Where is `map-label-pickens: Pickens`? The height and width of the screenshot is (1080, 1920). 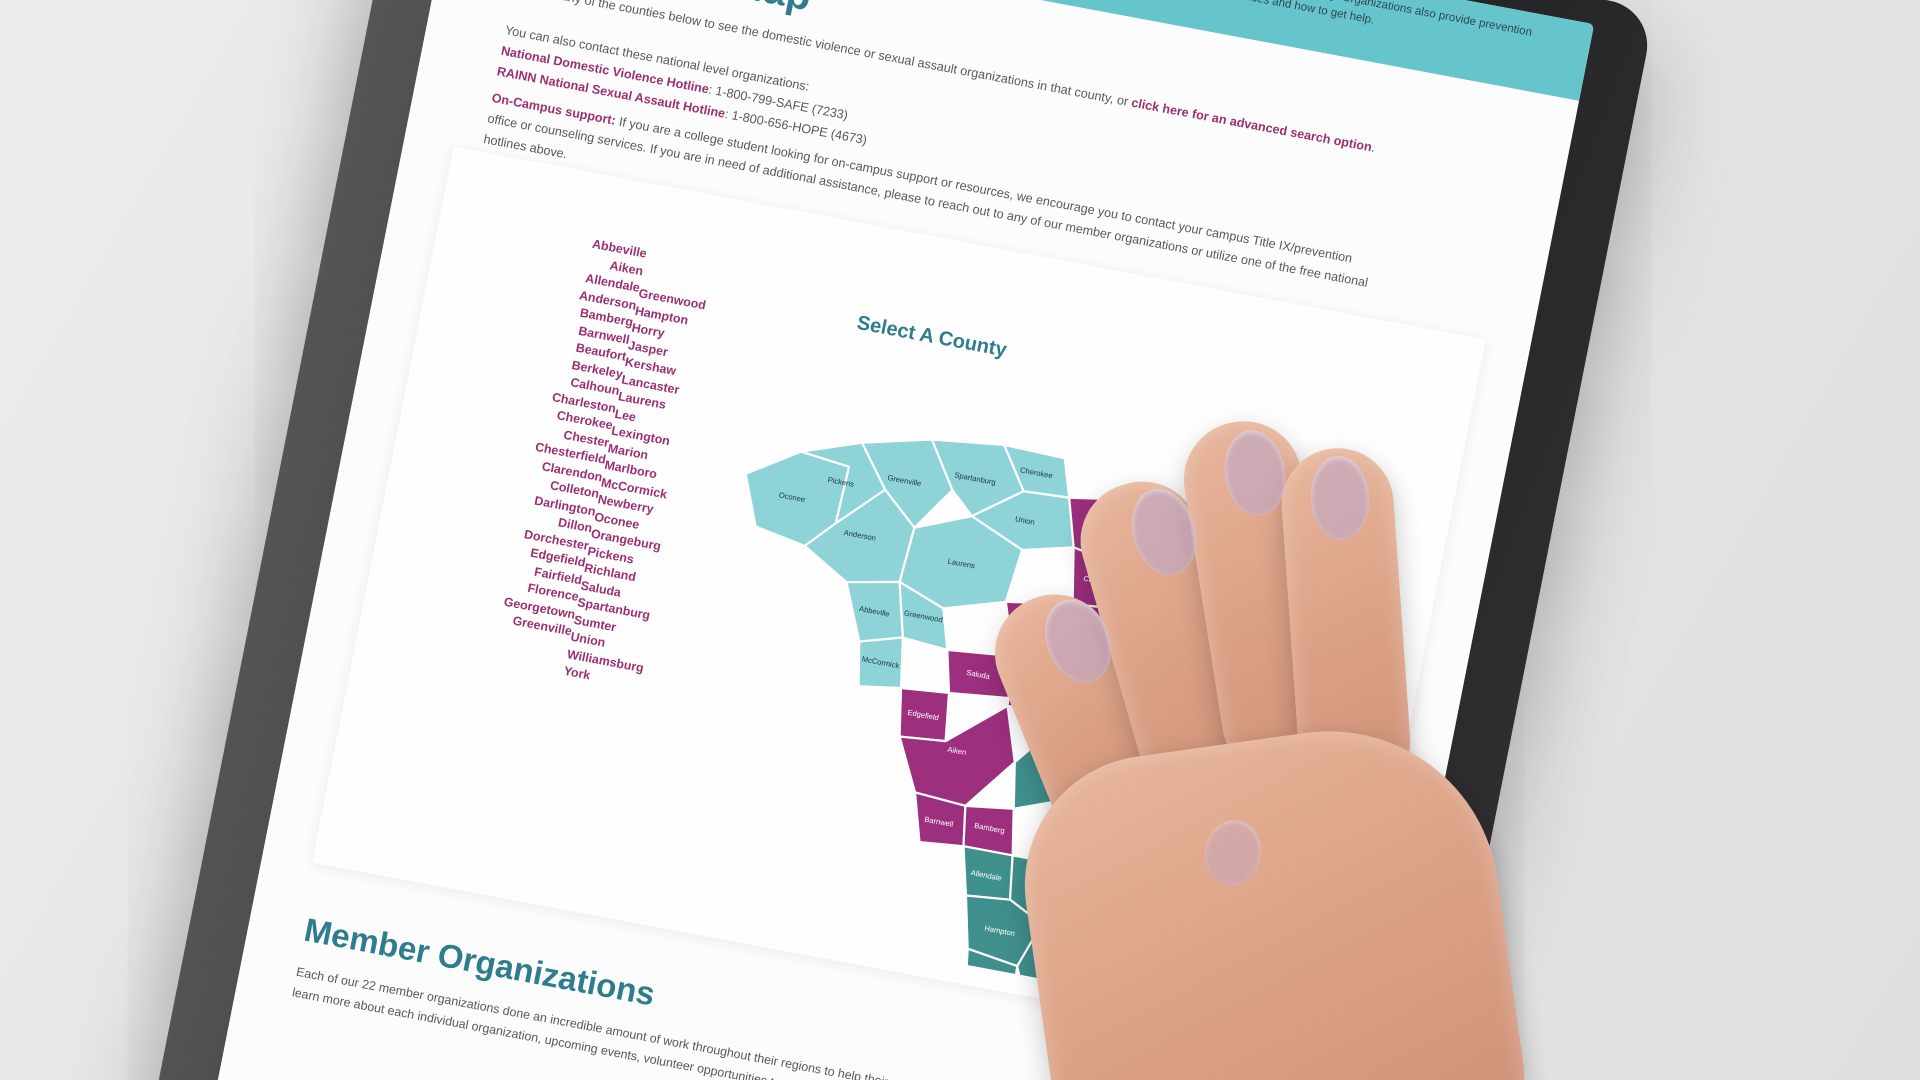 map-label-pickens: Pickens is located at coordinates (841, 482).